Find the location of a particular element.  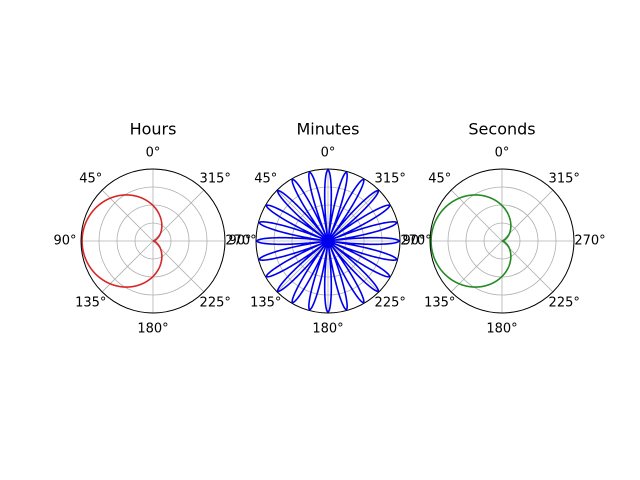

hours-theta-tick-label: 45° is located at coordinates (90, 178).